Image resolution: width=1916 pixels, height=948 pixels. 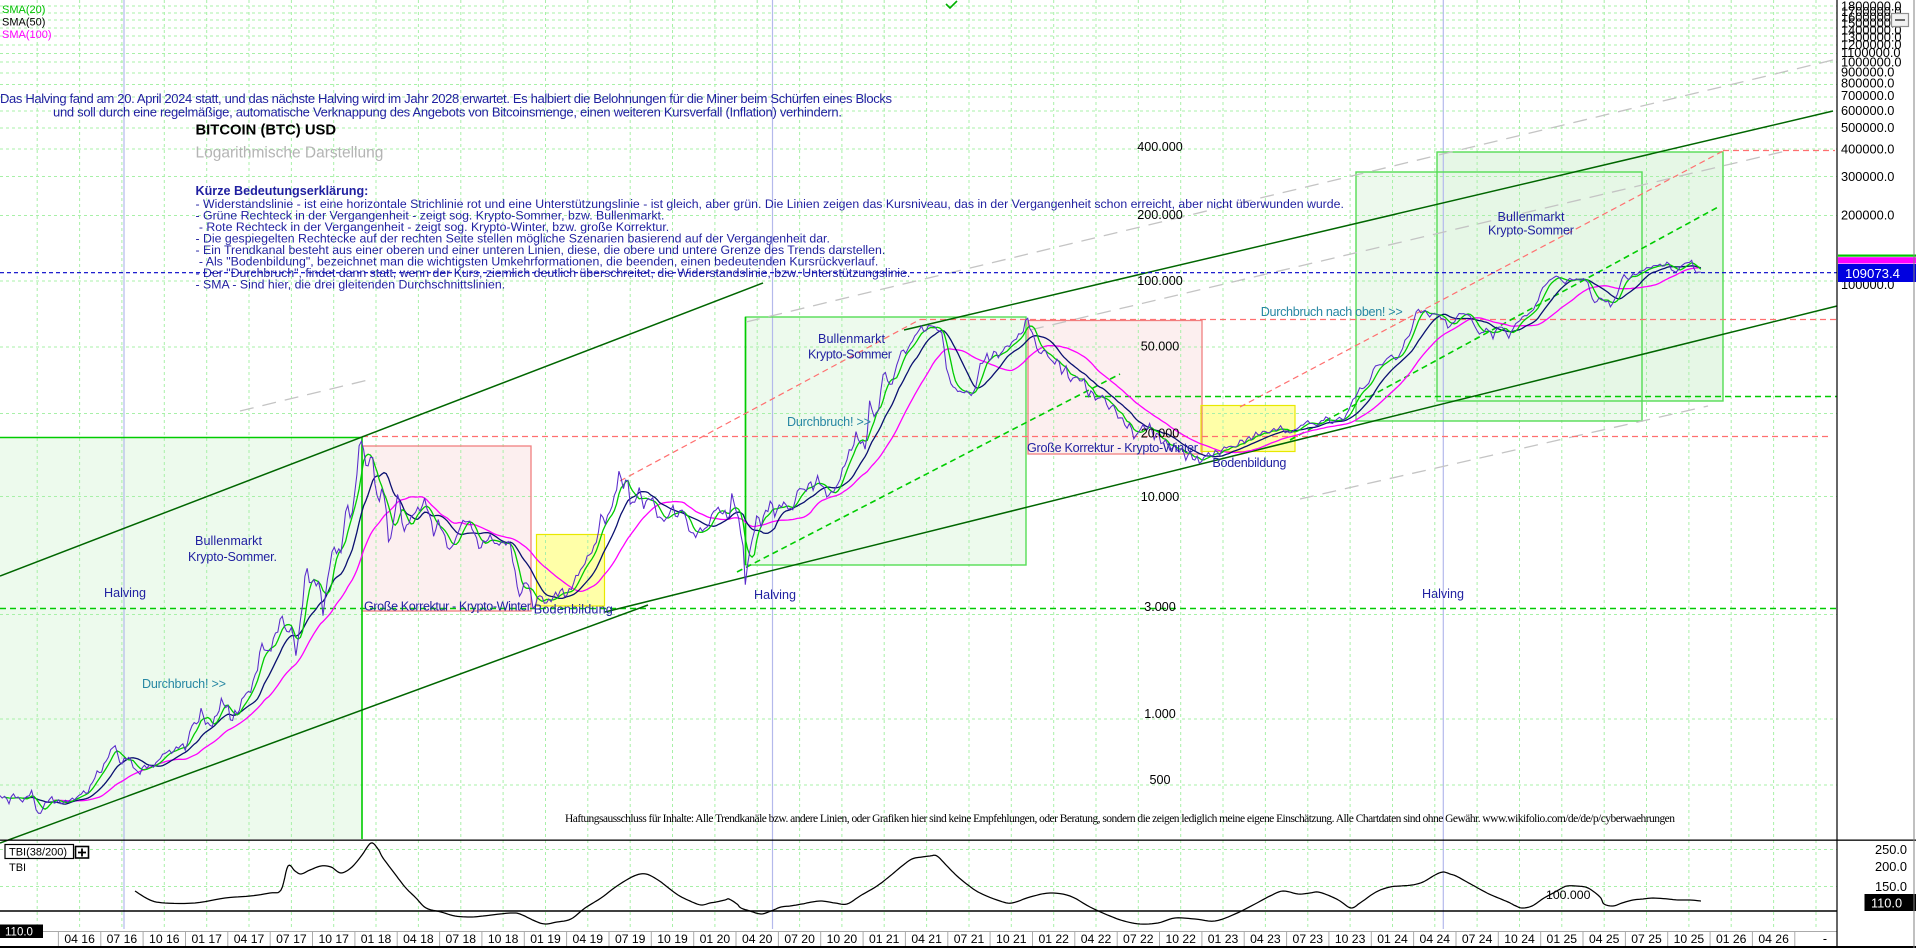 What do you see at coordinates (461, 939) in the screenshot?
I see `svg-text: 07 18` at bounding box center [461, 939].